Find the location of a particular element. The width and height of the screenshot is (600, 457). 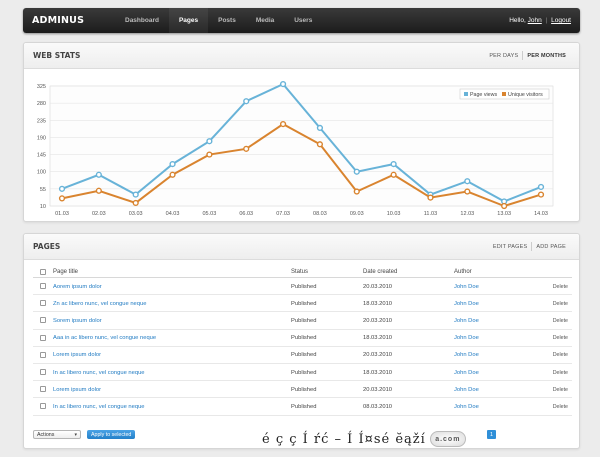

per-days-button: PER DAYS is located at coordinates (504, 55).